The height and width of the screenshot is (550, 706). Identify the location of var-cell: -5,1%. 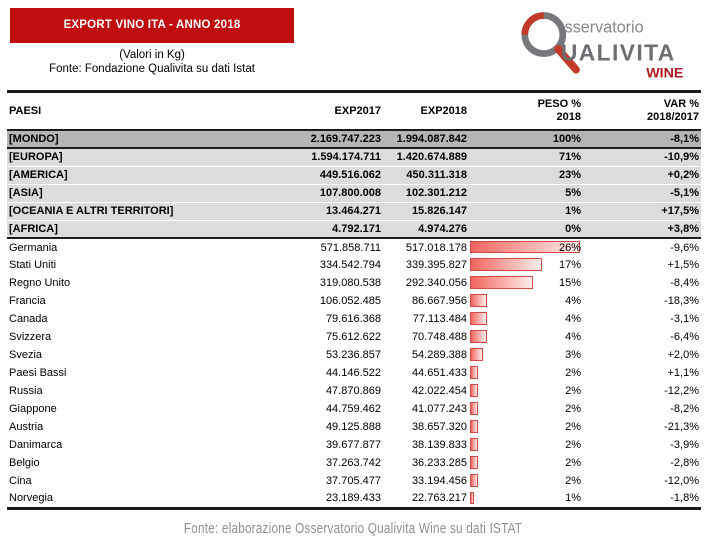
(684, 193).